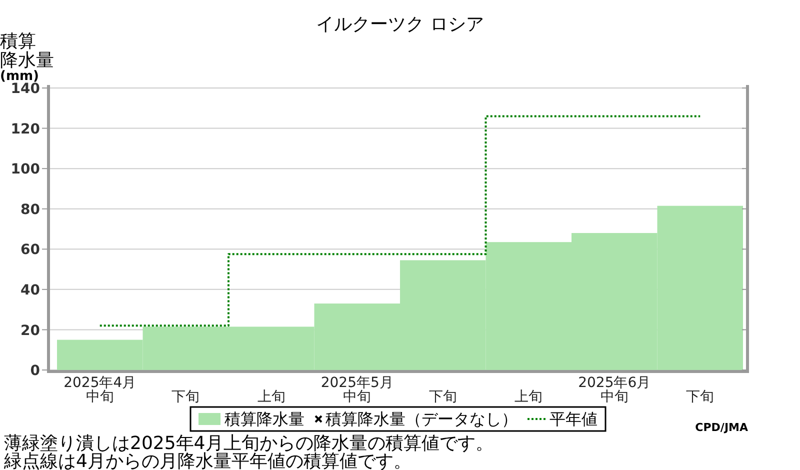 Image resolution: width=800 pixels, height=470 pixels. I want to click on ylabel: 積算降水量(mm), so click(27, 57).